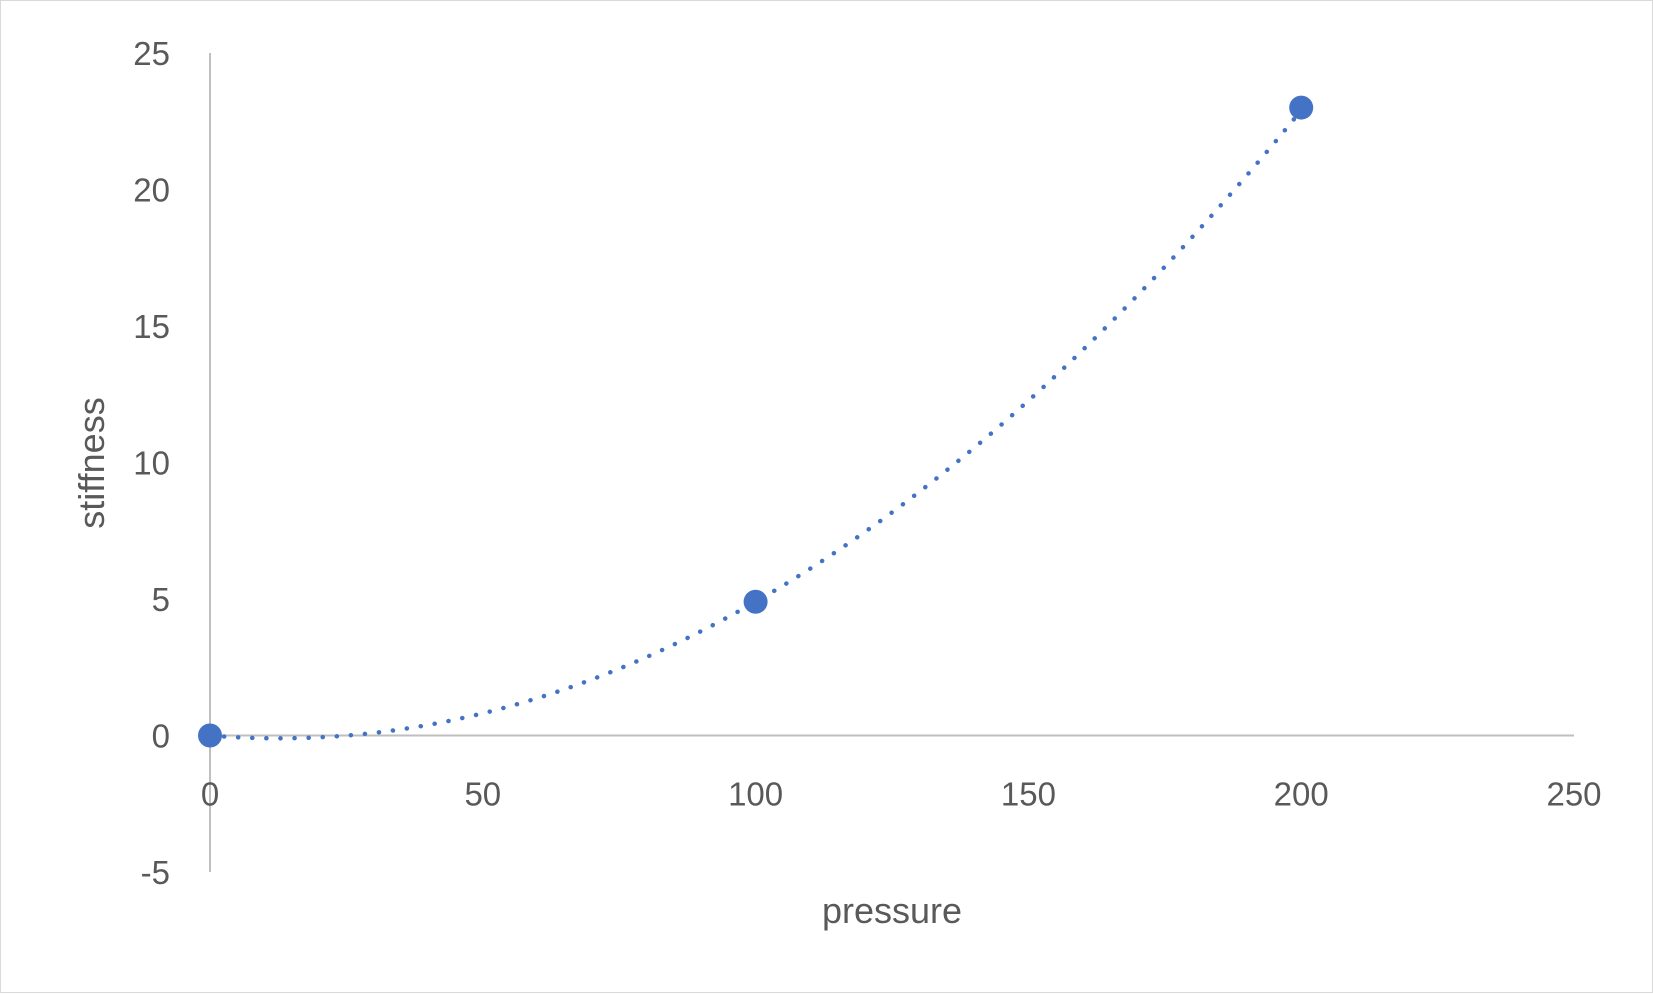  I want to click on x-tick-label: 200, so click(1301, 794).